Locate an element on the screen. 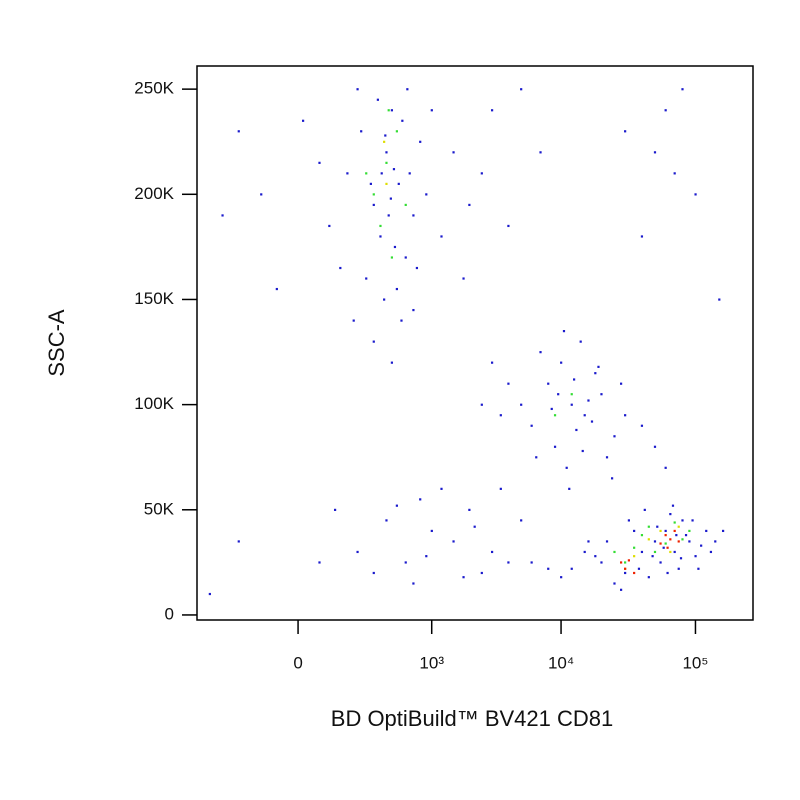 Image resolution: width=800 pixels, height=800 pixels. x-axis-title: BD OptiBuild™ BV421 CD81 is located at coordinates (472, 718).